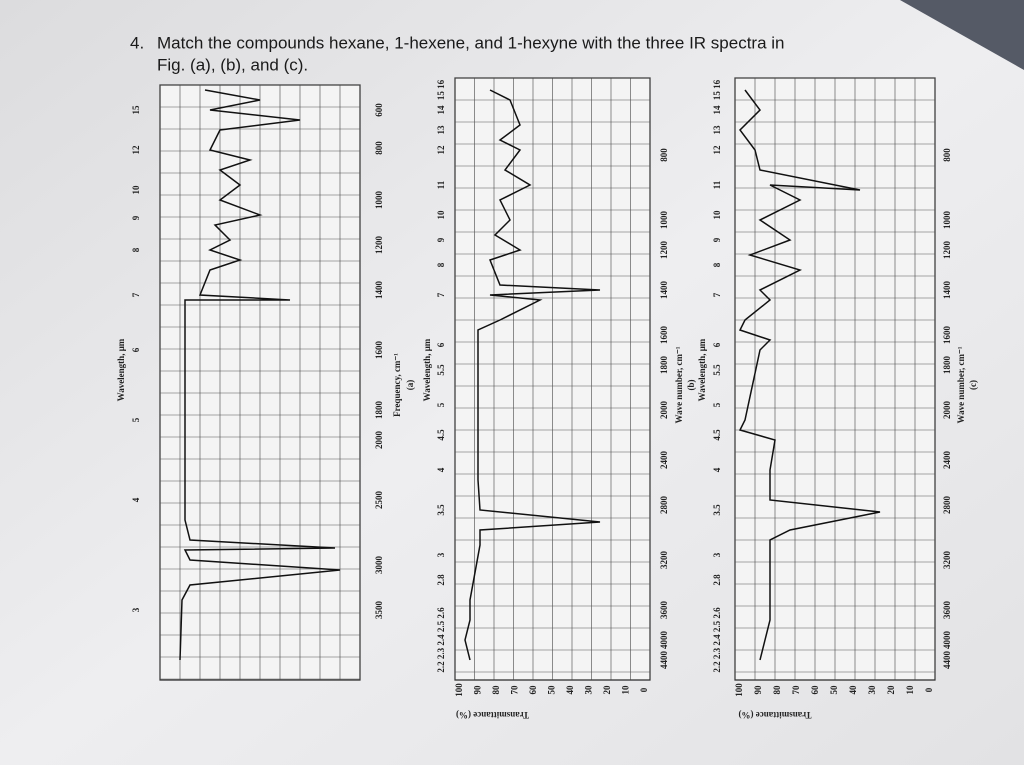 The width and height of the screenshot is (1024, 765). What do you see at coordinates (379, 565) in the screenshot?
I see `frequency-tick: 3000` at bounding box center [379, 565].